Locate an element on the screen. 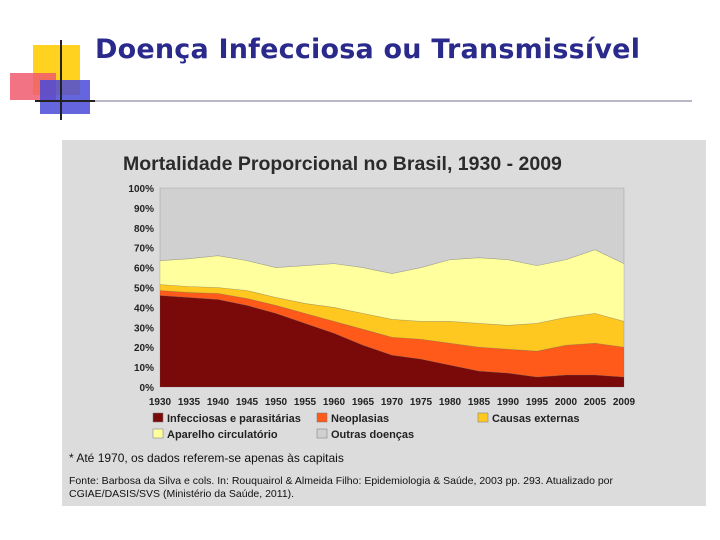 This screenshot has width=720, height=540. x-tick-label: 1955 is located at coordinates (305, 402).